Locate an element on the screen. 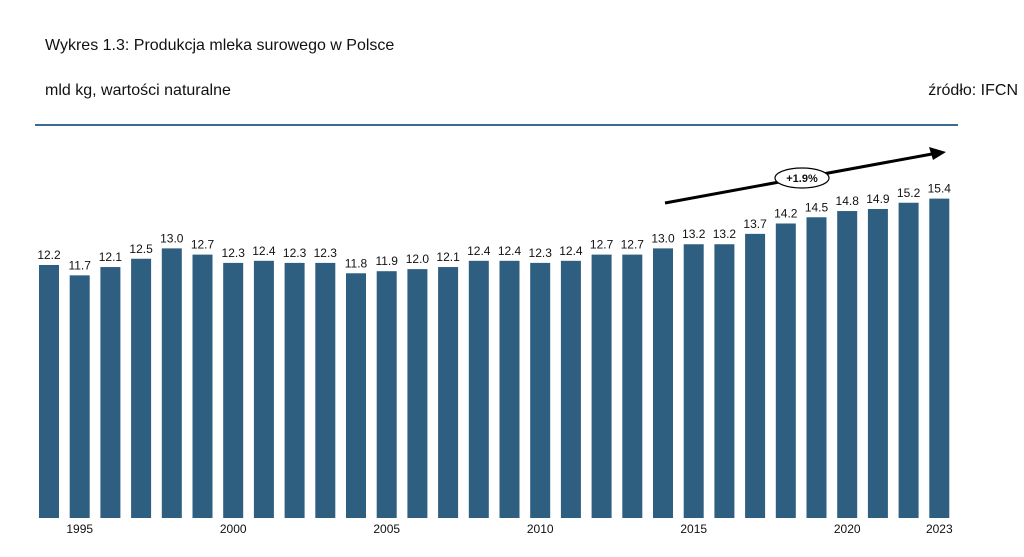 The height and width of the screenshot is (557, 1024). data-label-2014: 13.0 is located at coordinates (663, 238).